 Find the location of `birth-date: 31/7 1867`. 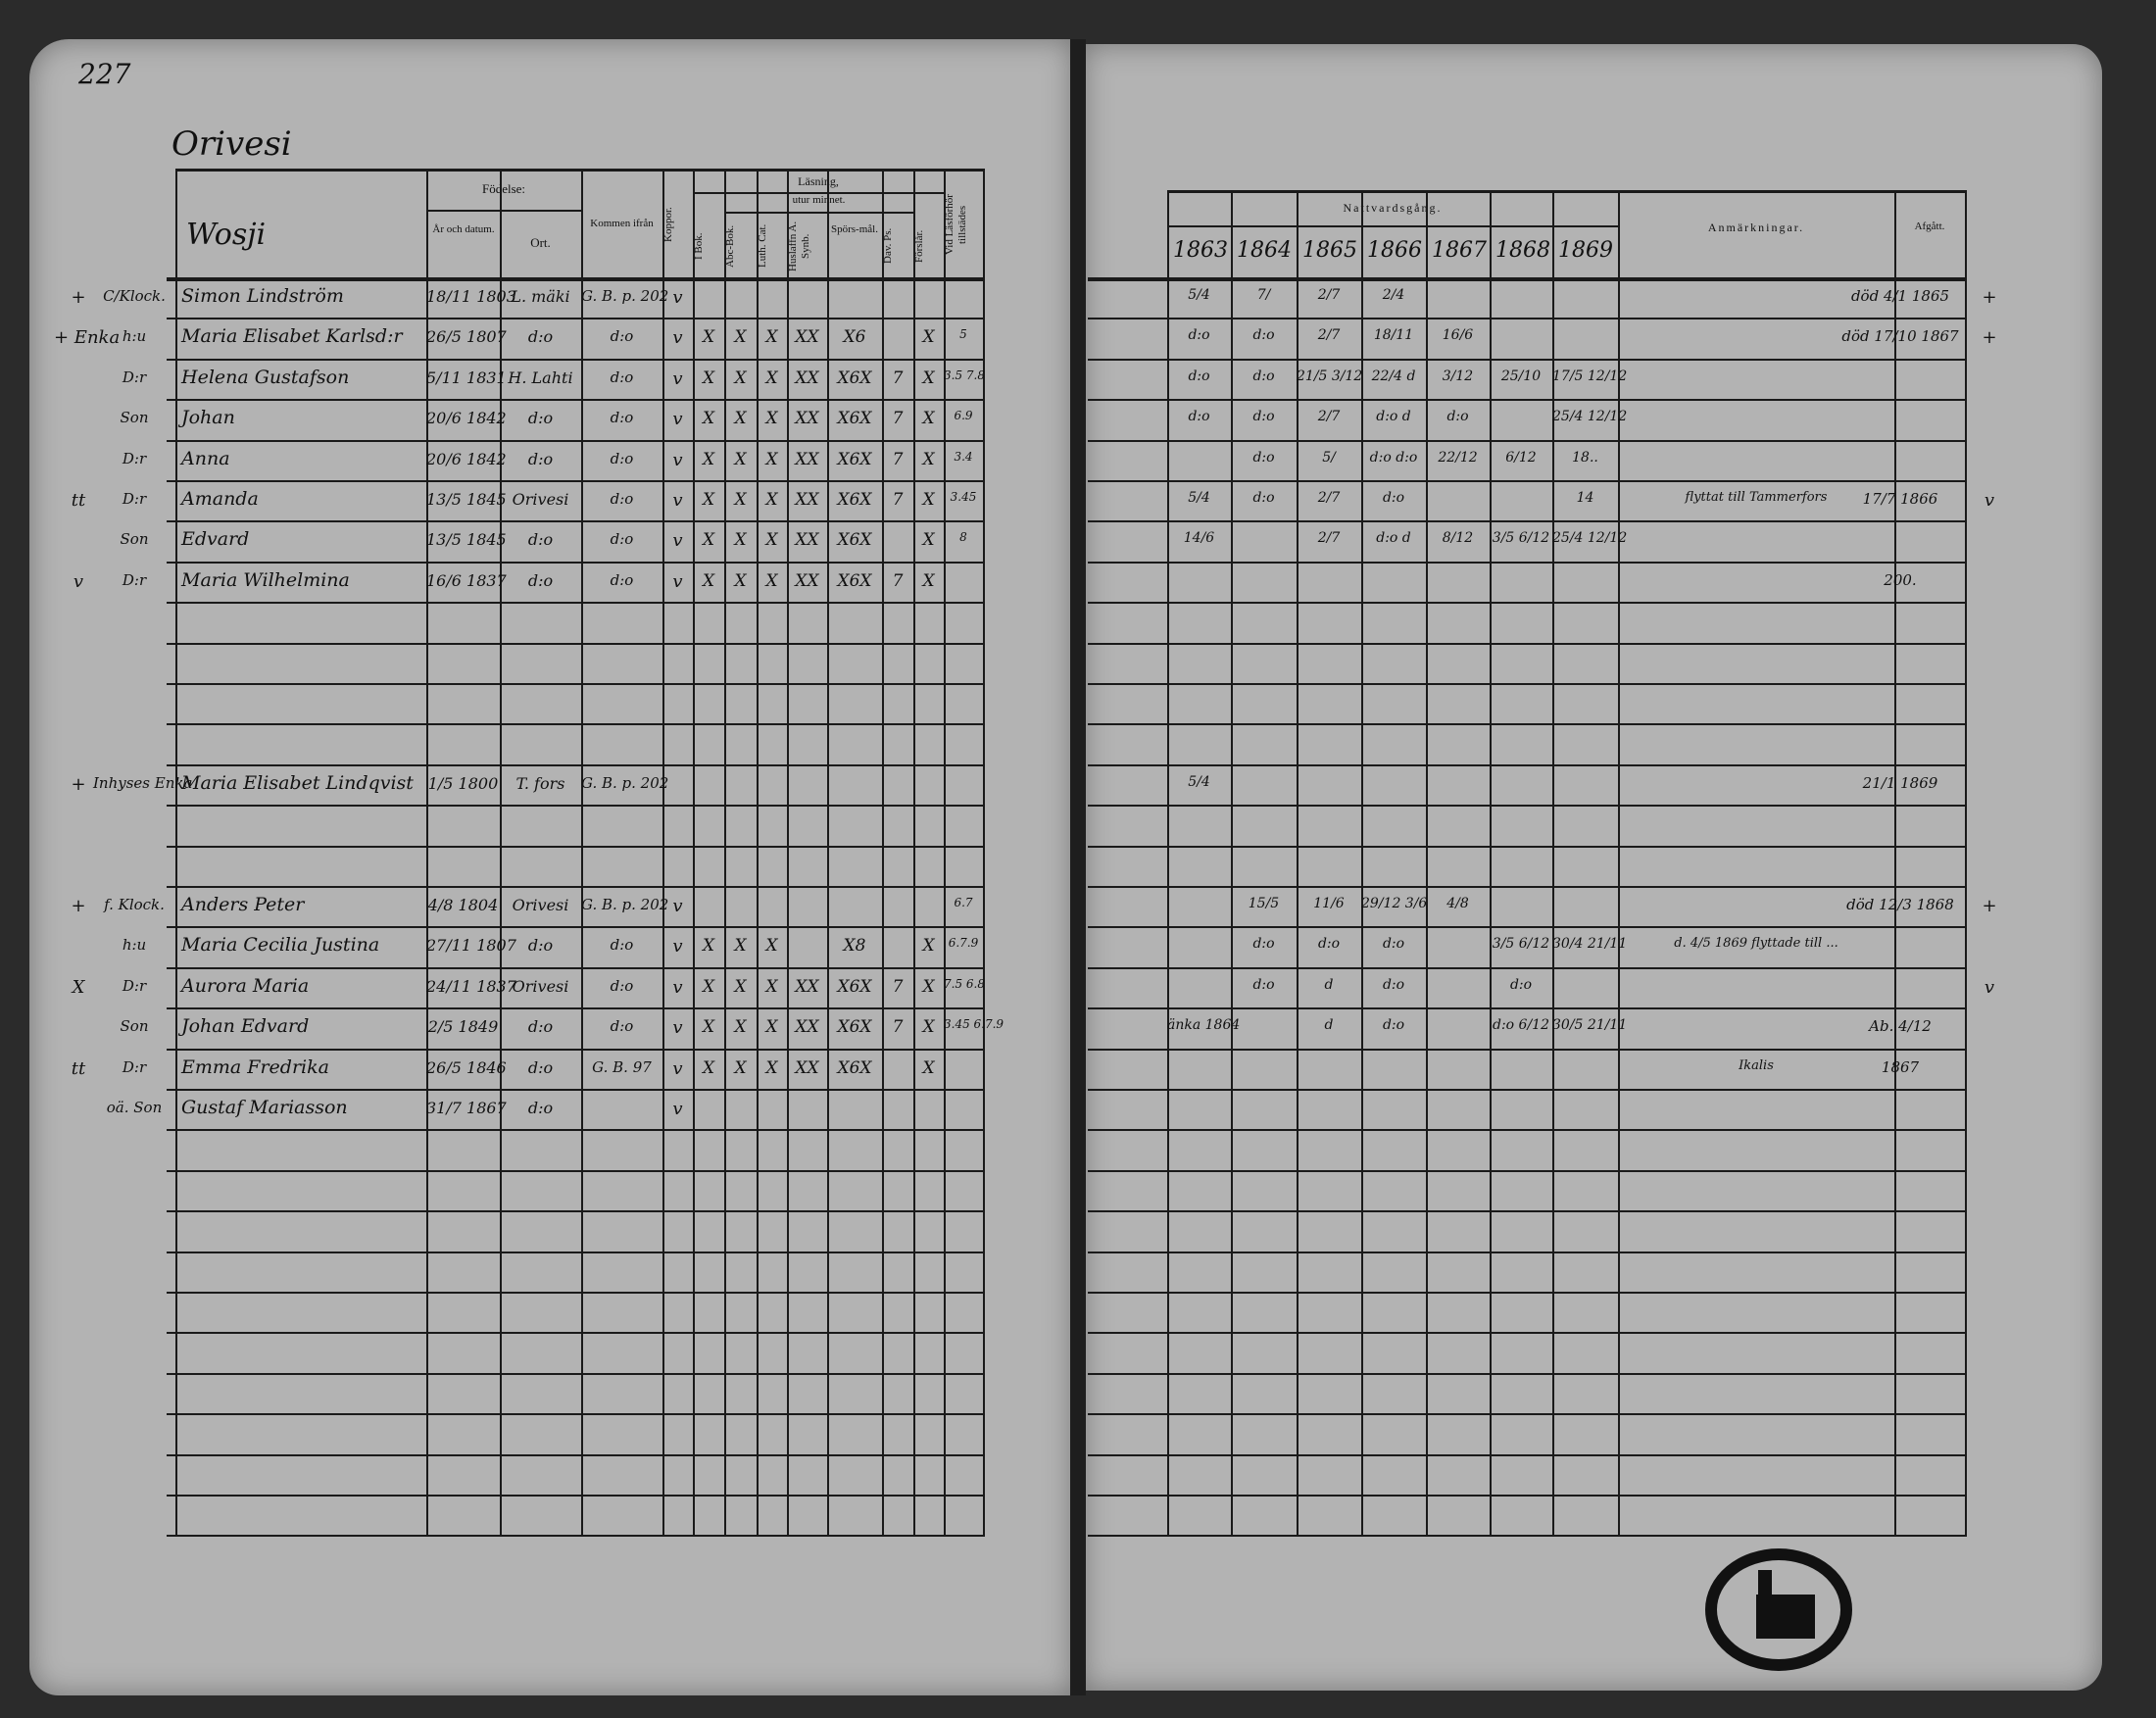

birth-date: 31/7 1867 is located at coordinates (466, 1108).